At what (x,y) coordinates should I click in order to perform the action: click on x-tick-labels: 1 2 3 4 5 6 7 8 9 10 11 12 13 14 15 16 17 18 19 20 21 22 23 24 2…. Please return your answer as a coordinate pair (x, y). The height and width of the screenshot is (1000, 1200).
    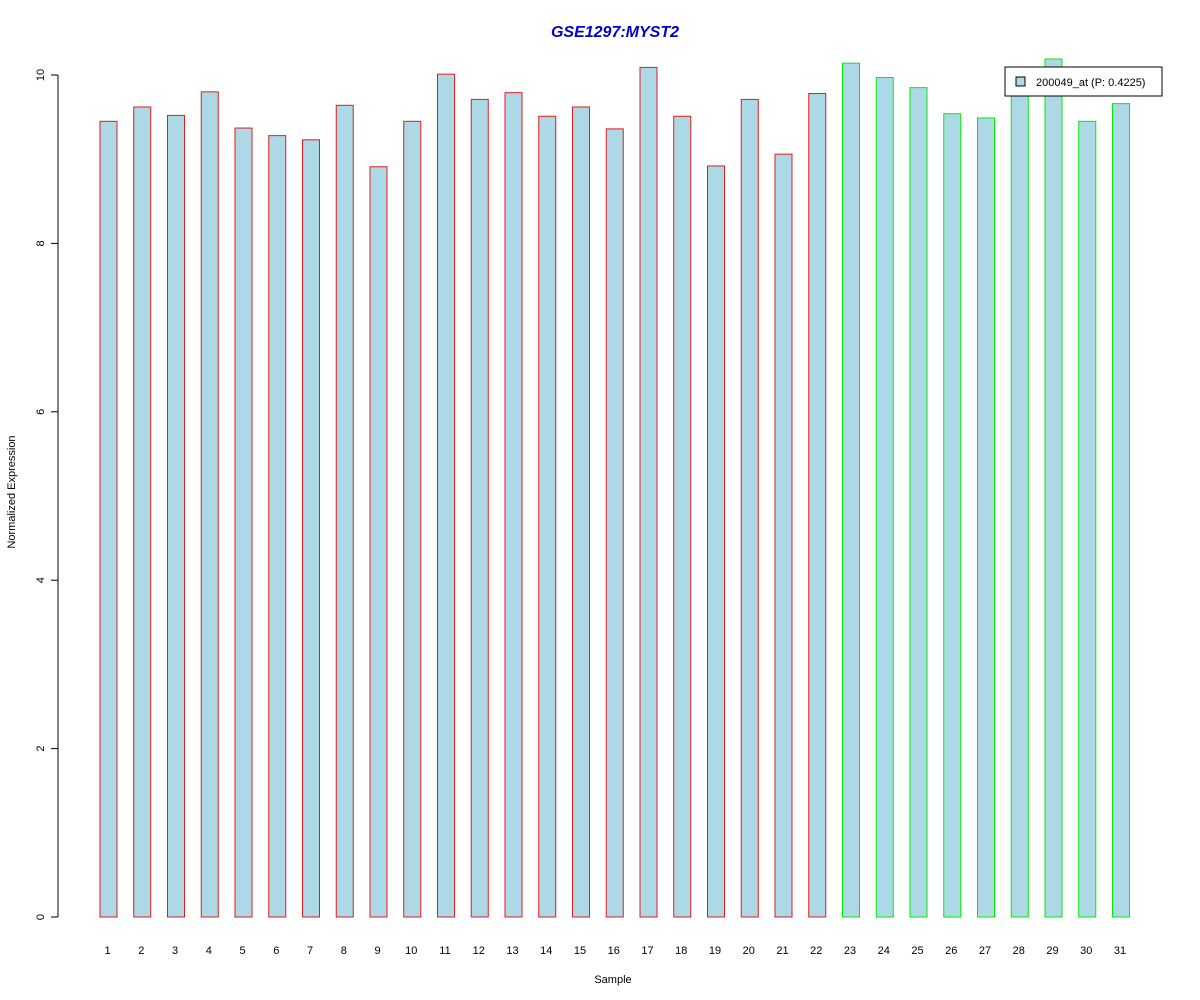
    Looking at the image, I should click on (615, 951).